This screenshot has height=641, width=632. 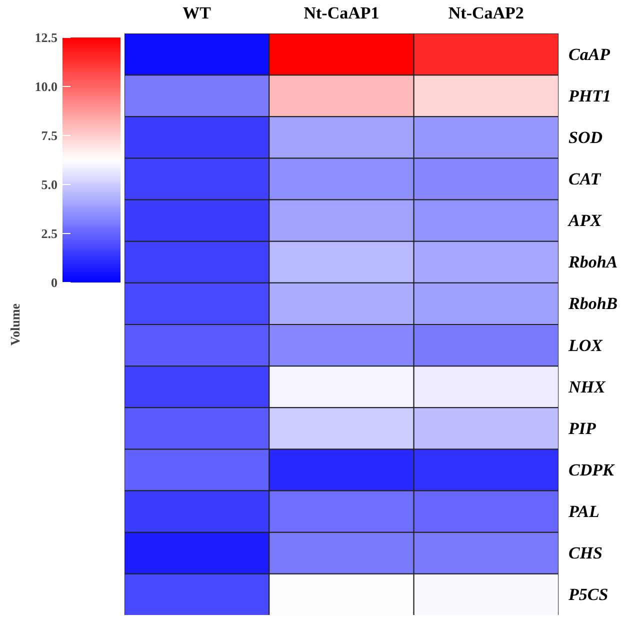 I want to click on y-tick-label: CHS, so click(x=585, y=553).